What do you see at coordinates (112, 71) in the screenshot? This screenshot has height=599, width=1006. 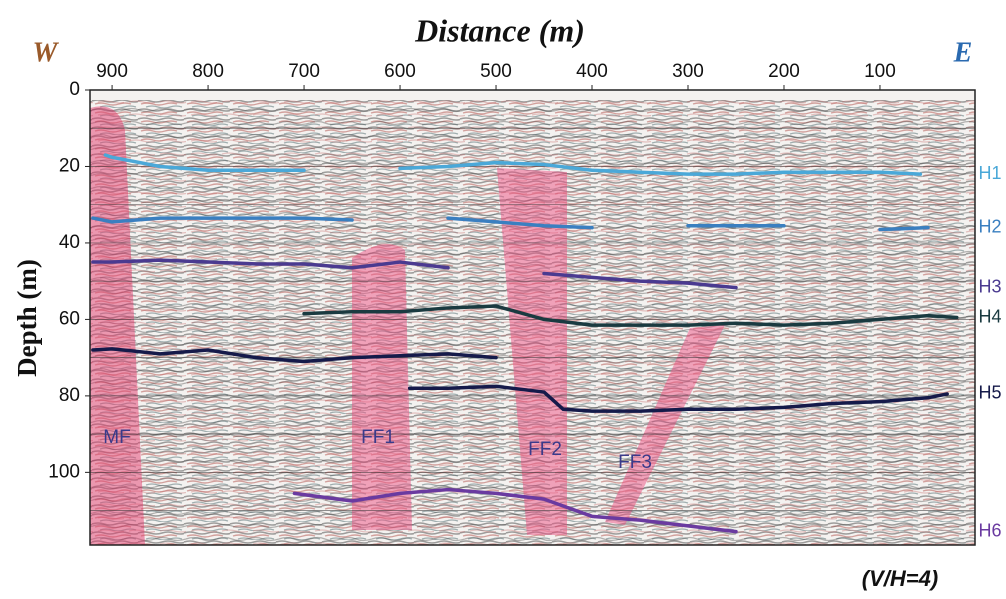 I see `x-tick-label: 900` at bounding box center [112, 71].